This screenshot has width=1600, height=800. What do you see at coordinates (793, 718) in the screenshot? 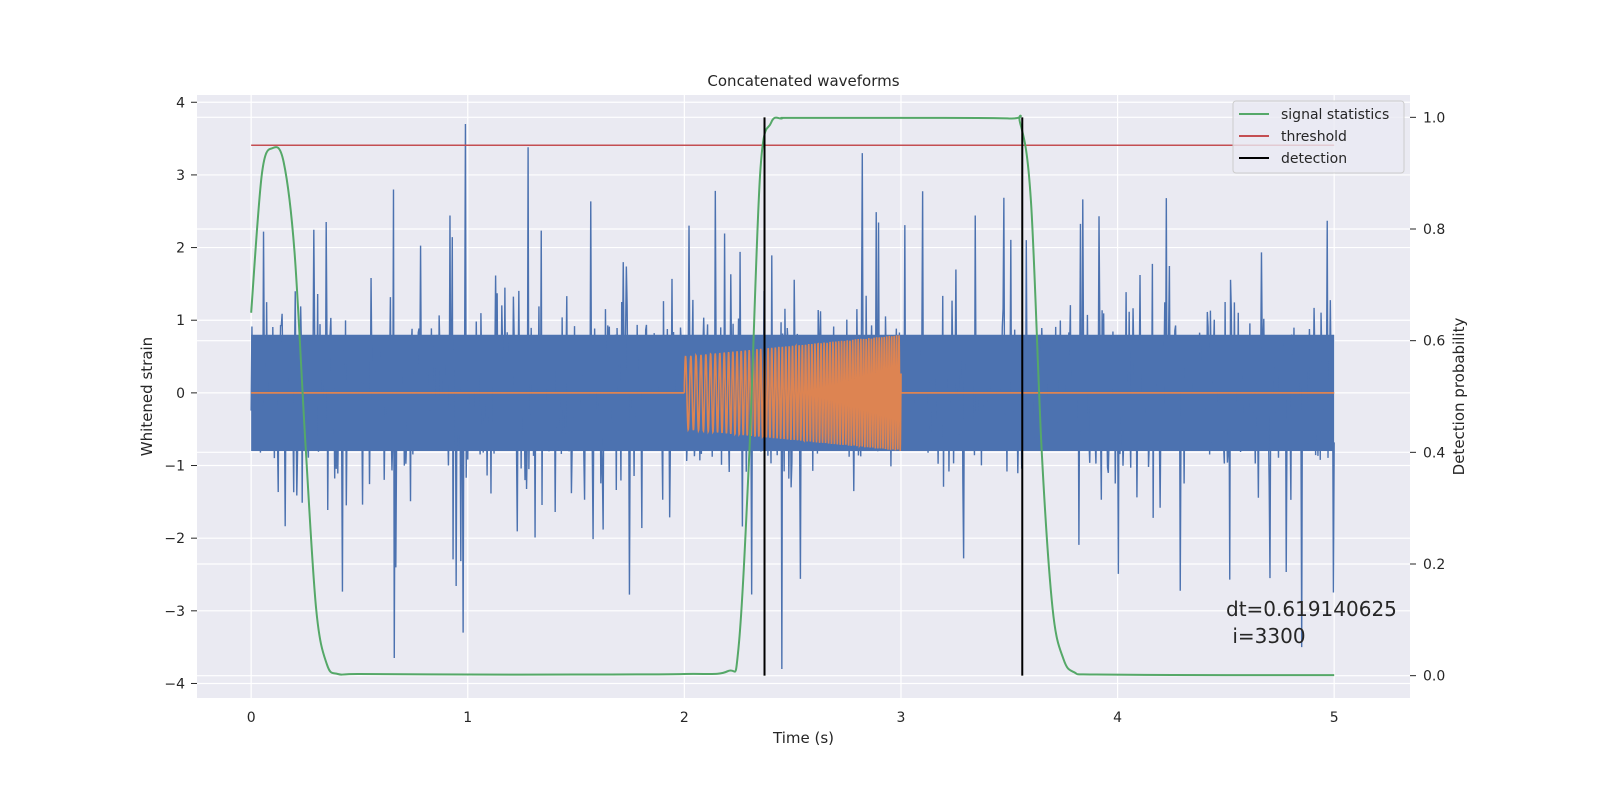
I see `x-axis: 0 1 2 3 4 5` at bounding box center [793, 718].